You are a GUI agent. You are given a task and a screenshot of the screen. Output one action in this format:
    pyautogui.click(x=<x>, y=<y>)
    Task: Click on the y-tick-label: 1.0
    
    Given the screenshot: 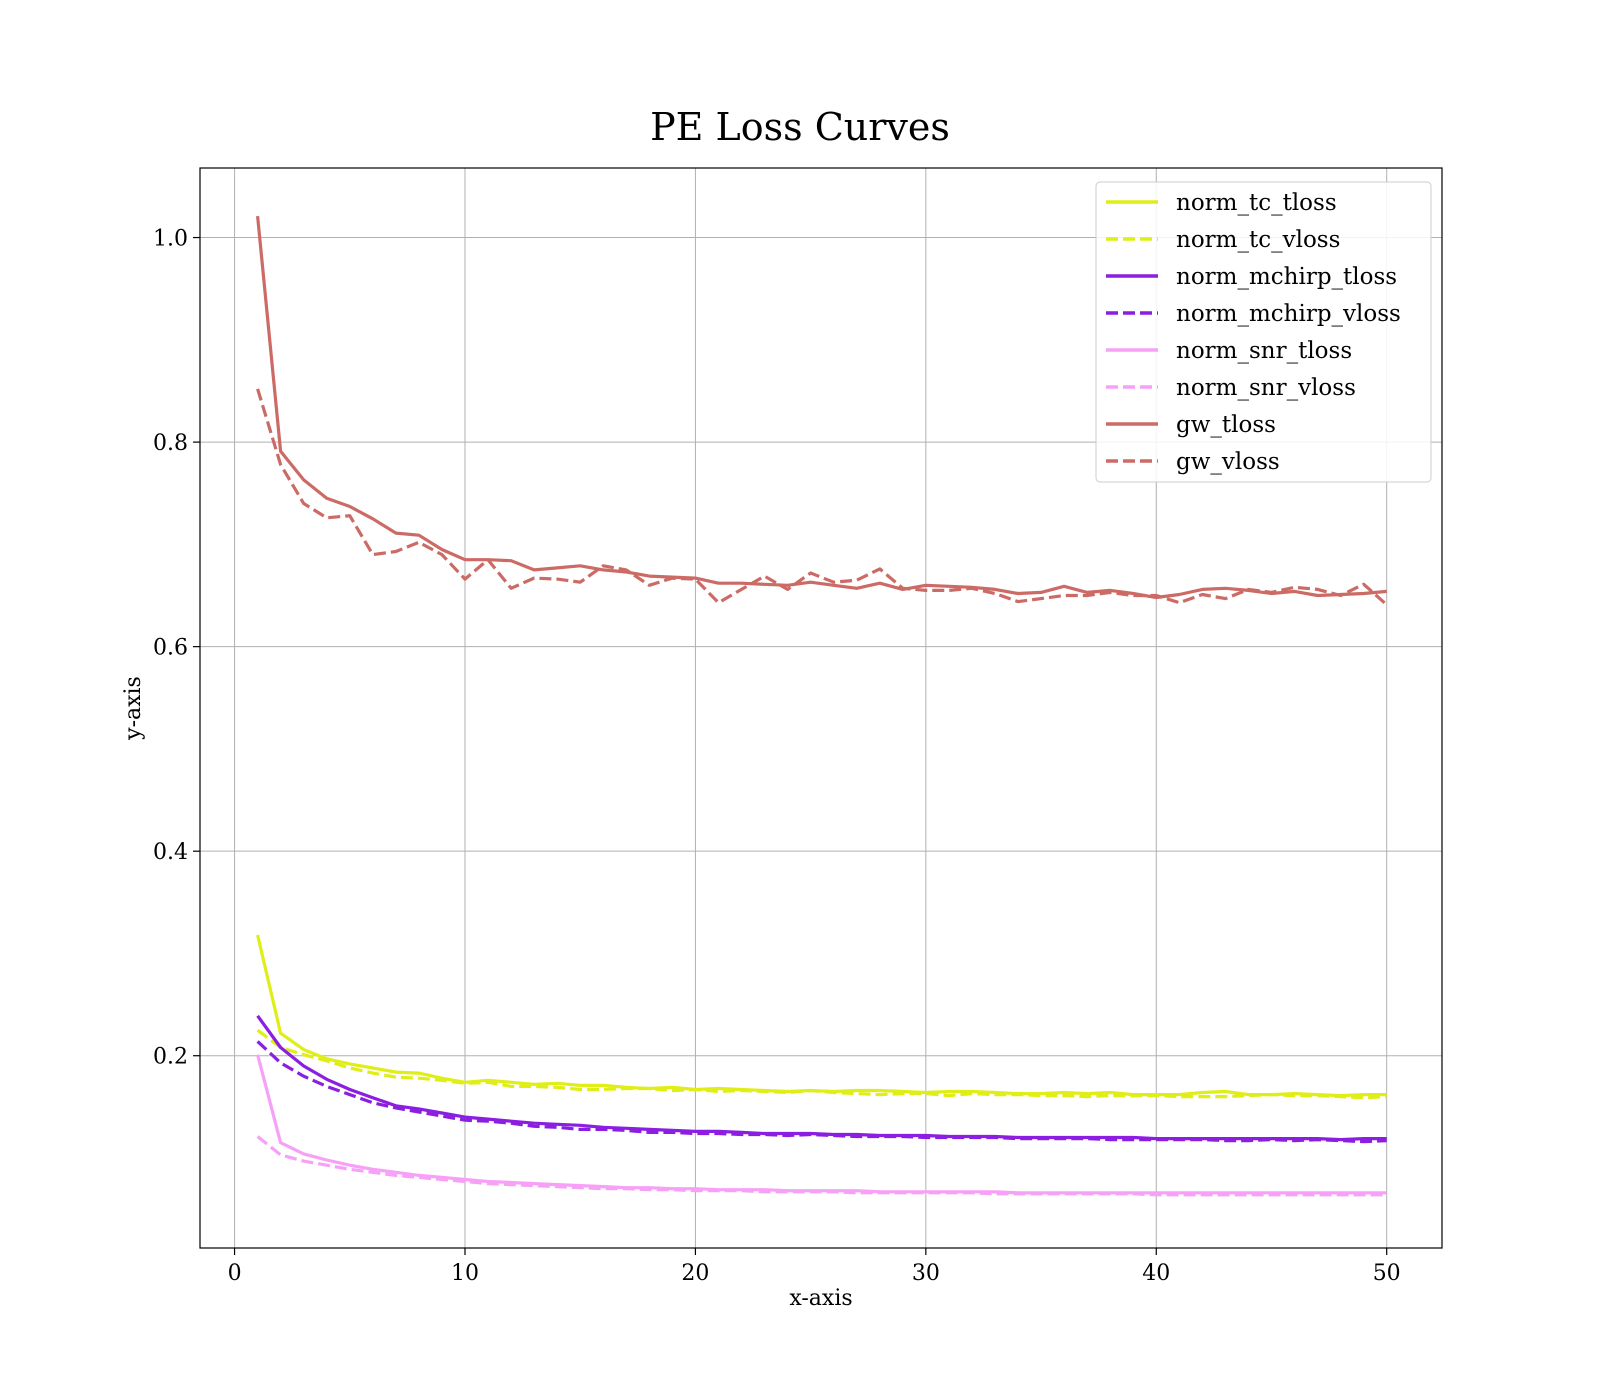 What is the action you would take?
    pyautogui.click(x=170, y=239)
    